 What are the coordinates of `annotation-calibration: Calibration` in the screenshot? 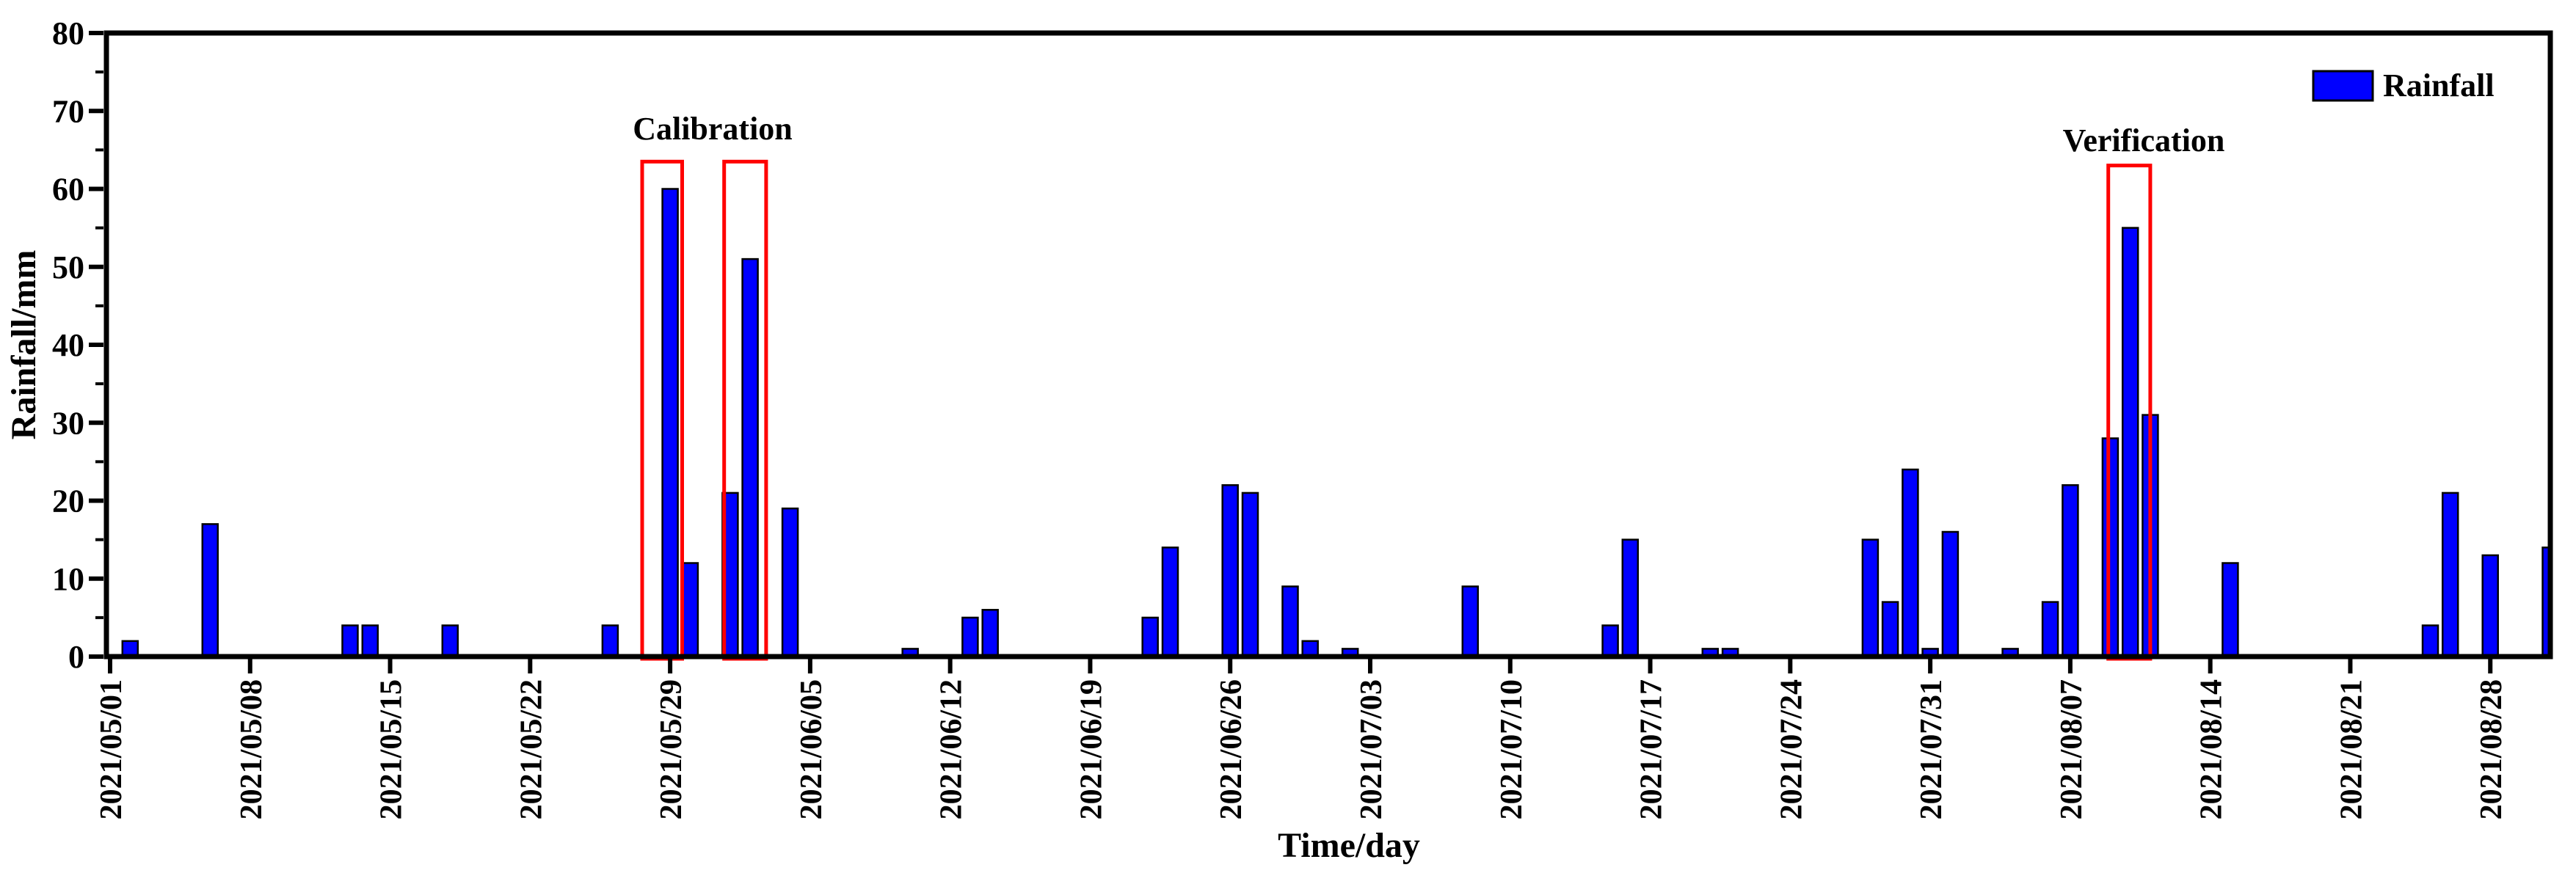 It's located at (713, 129).